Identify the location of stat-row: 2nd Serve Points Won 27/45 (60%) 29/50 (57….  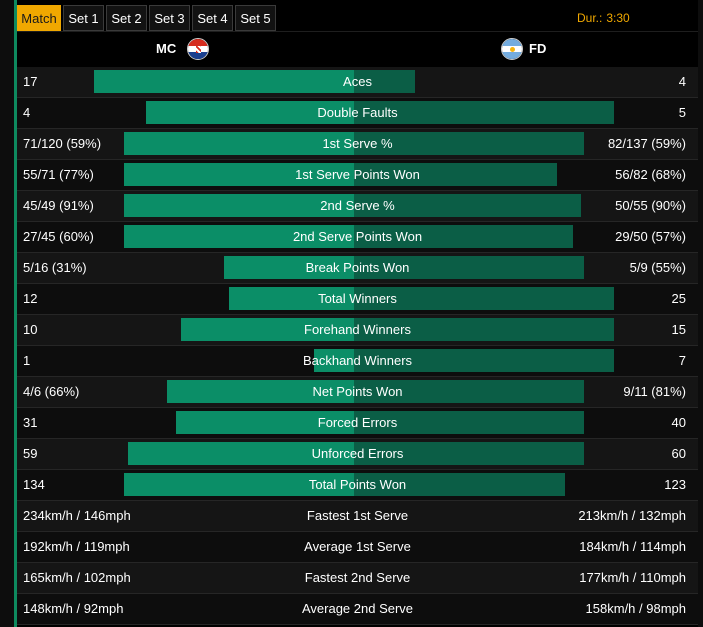
(357, 237).